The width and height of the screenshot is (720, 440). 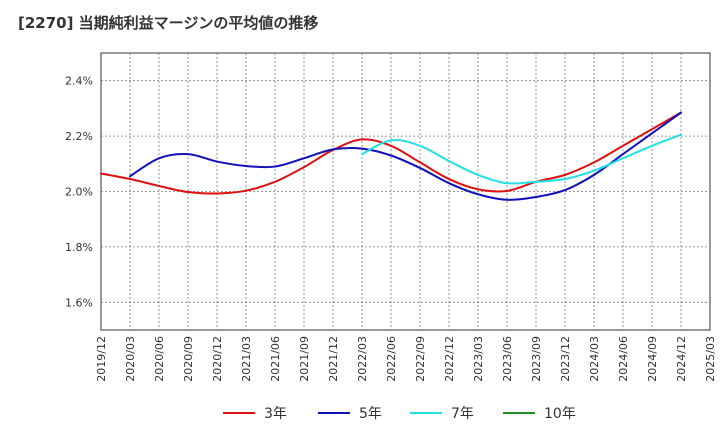 I want to click on x-tick-label: 2020/03, so click(x=130, y=359).